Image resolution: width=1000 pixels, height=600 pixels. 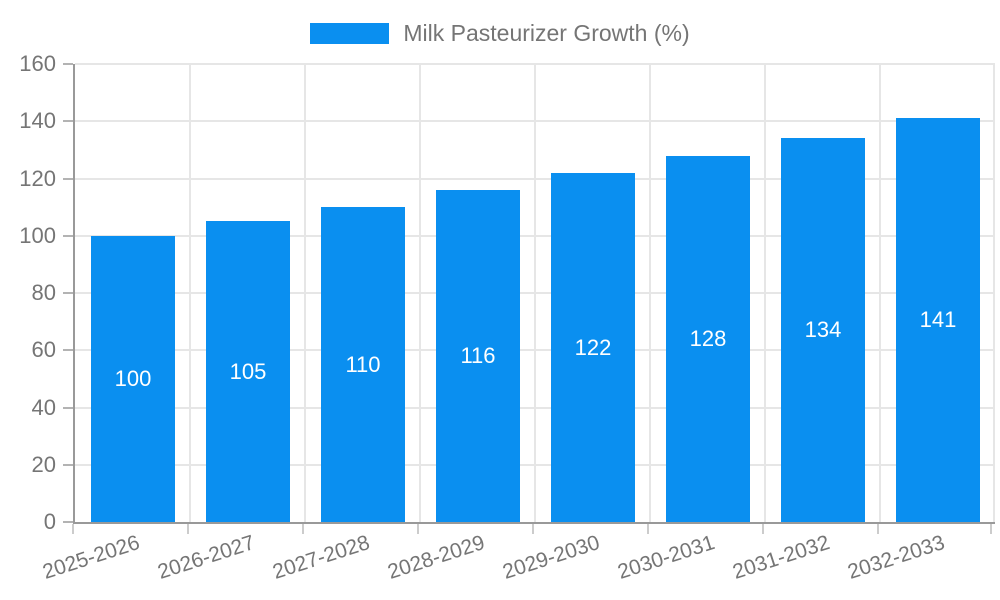 I want to click on bar: 141, so click(x=938, y=320).